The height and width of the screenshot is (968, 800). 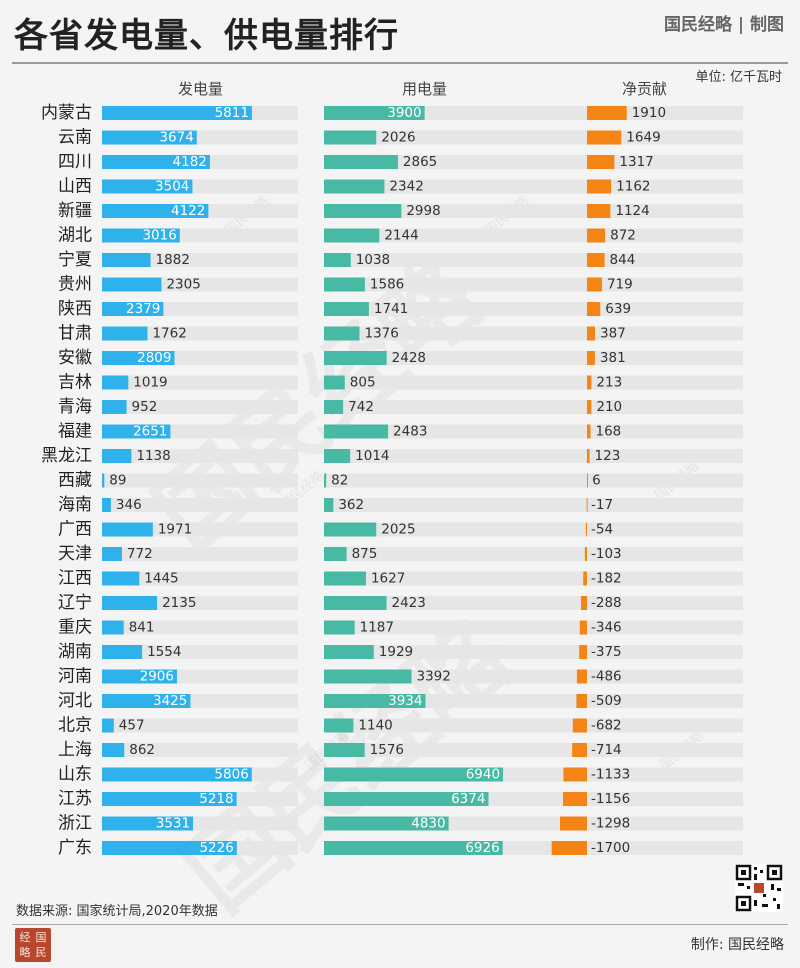 I want to click on value-label-consumption: 2483, so click(x=410, y=432).